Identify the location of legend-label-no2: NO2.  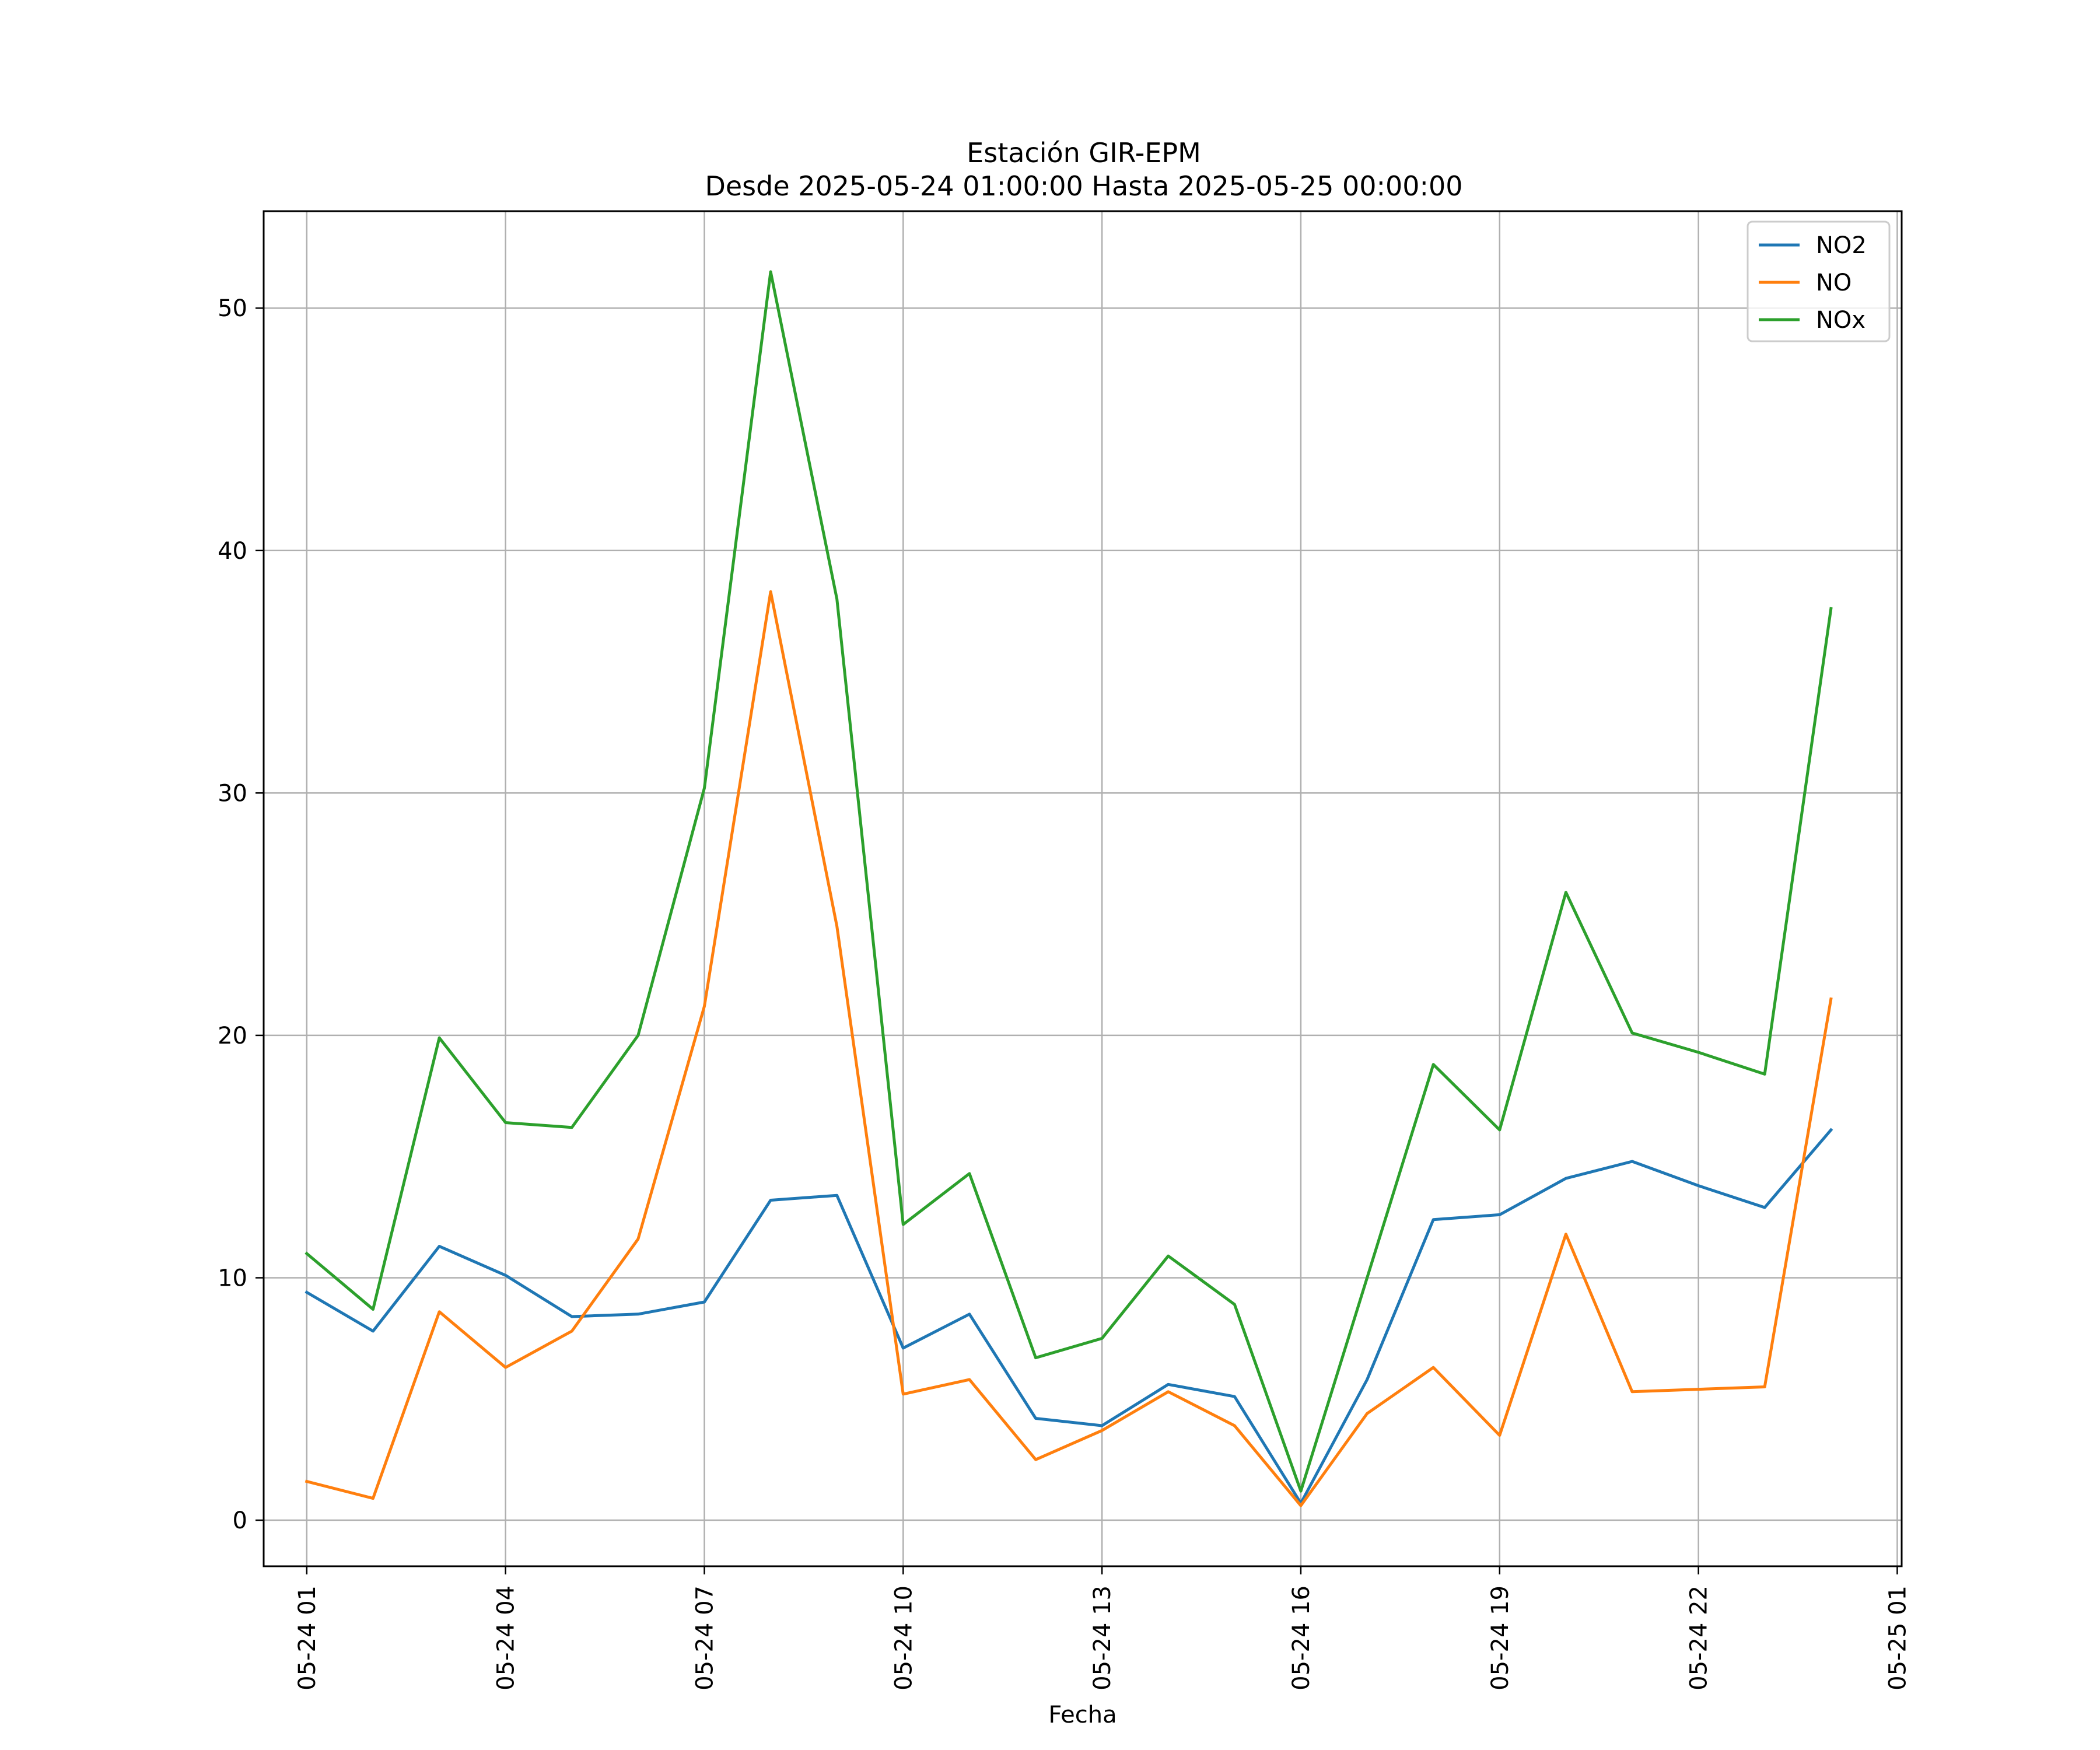
(1841, 245).